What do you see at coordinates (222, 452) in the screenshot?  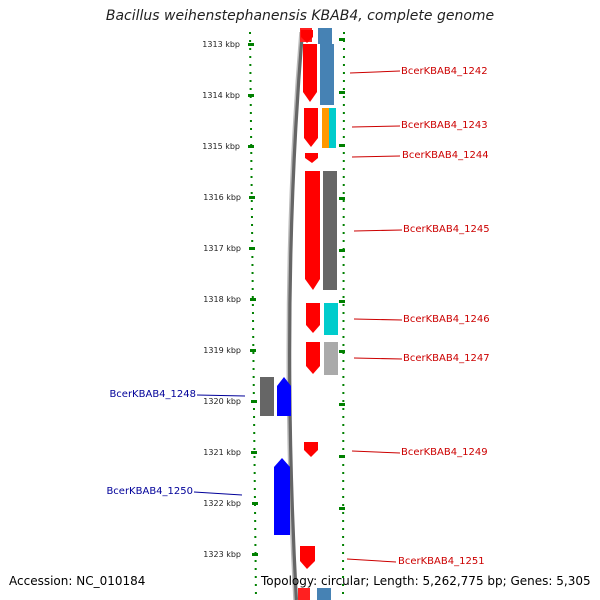 I see `tick-label-1321: 1321 kbp` at bounding box center [222, 452].